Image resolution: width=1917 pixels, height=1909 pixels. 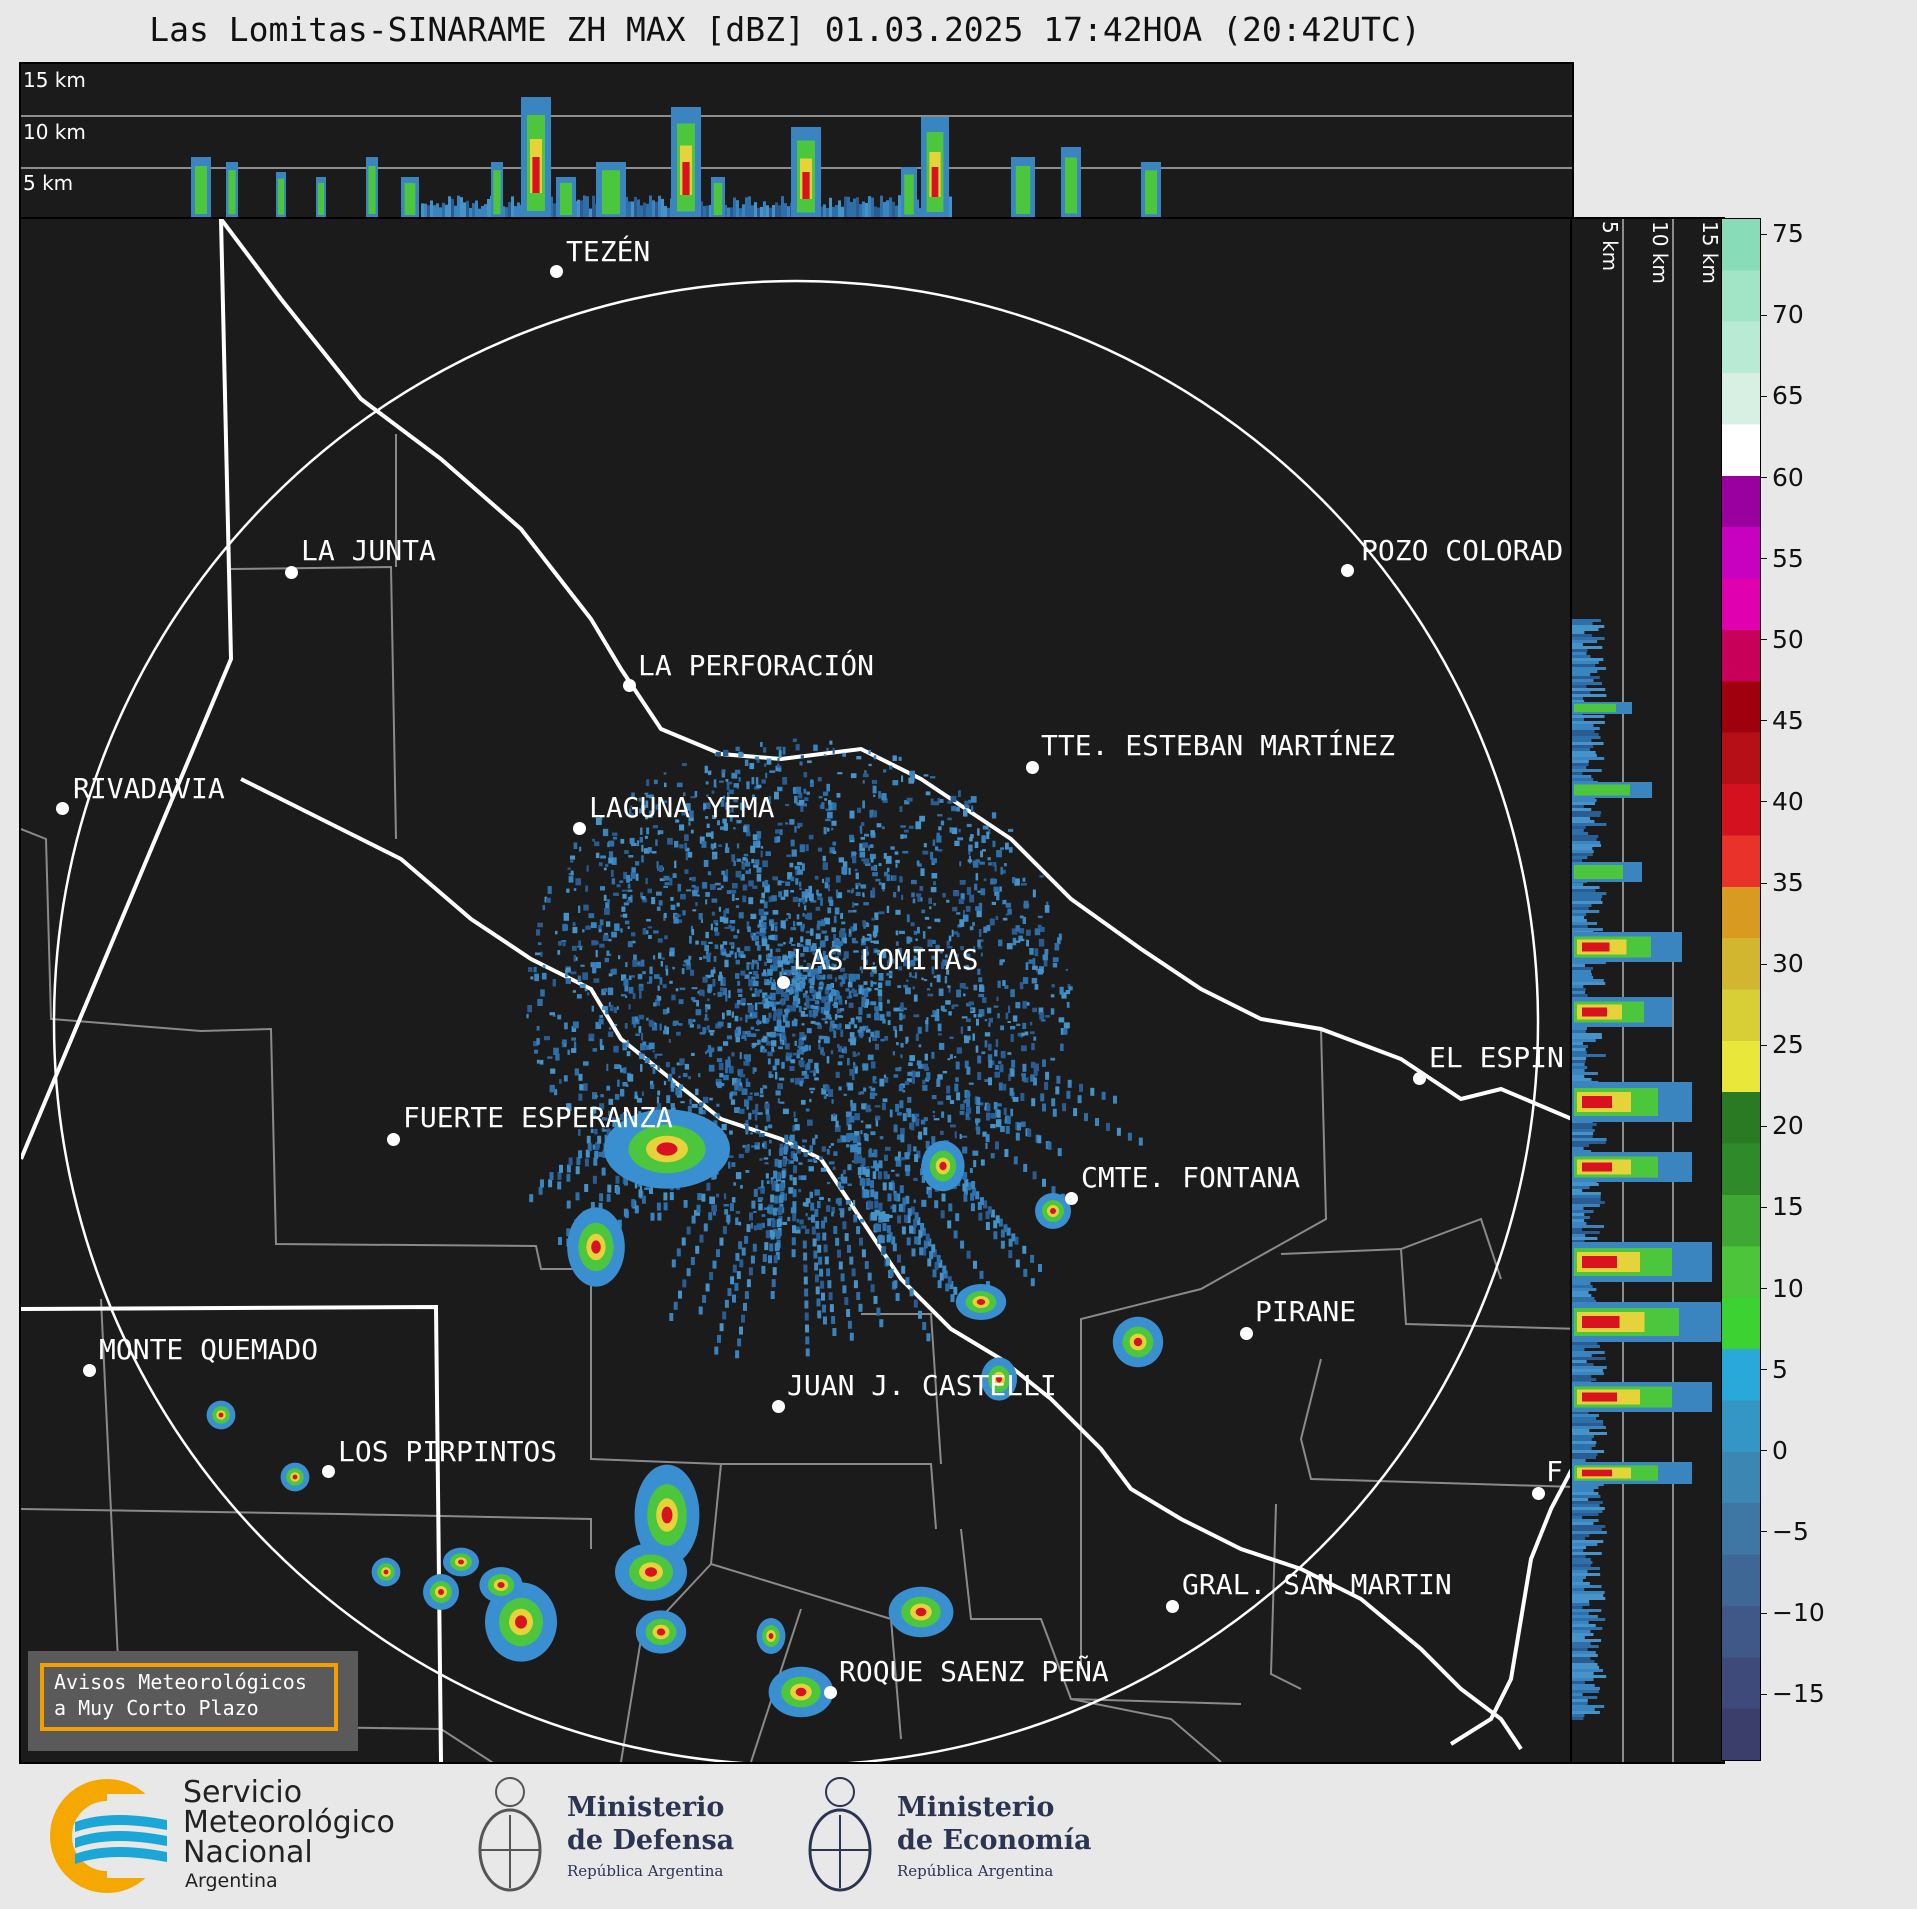 What do you see at coordinates (328, 1471) in the screenshot?
I see `city-dot` at bounding box center [328, 1471].